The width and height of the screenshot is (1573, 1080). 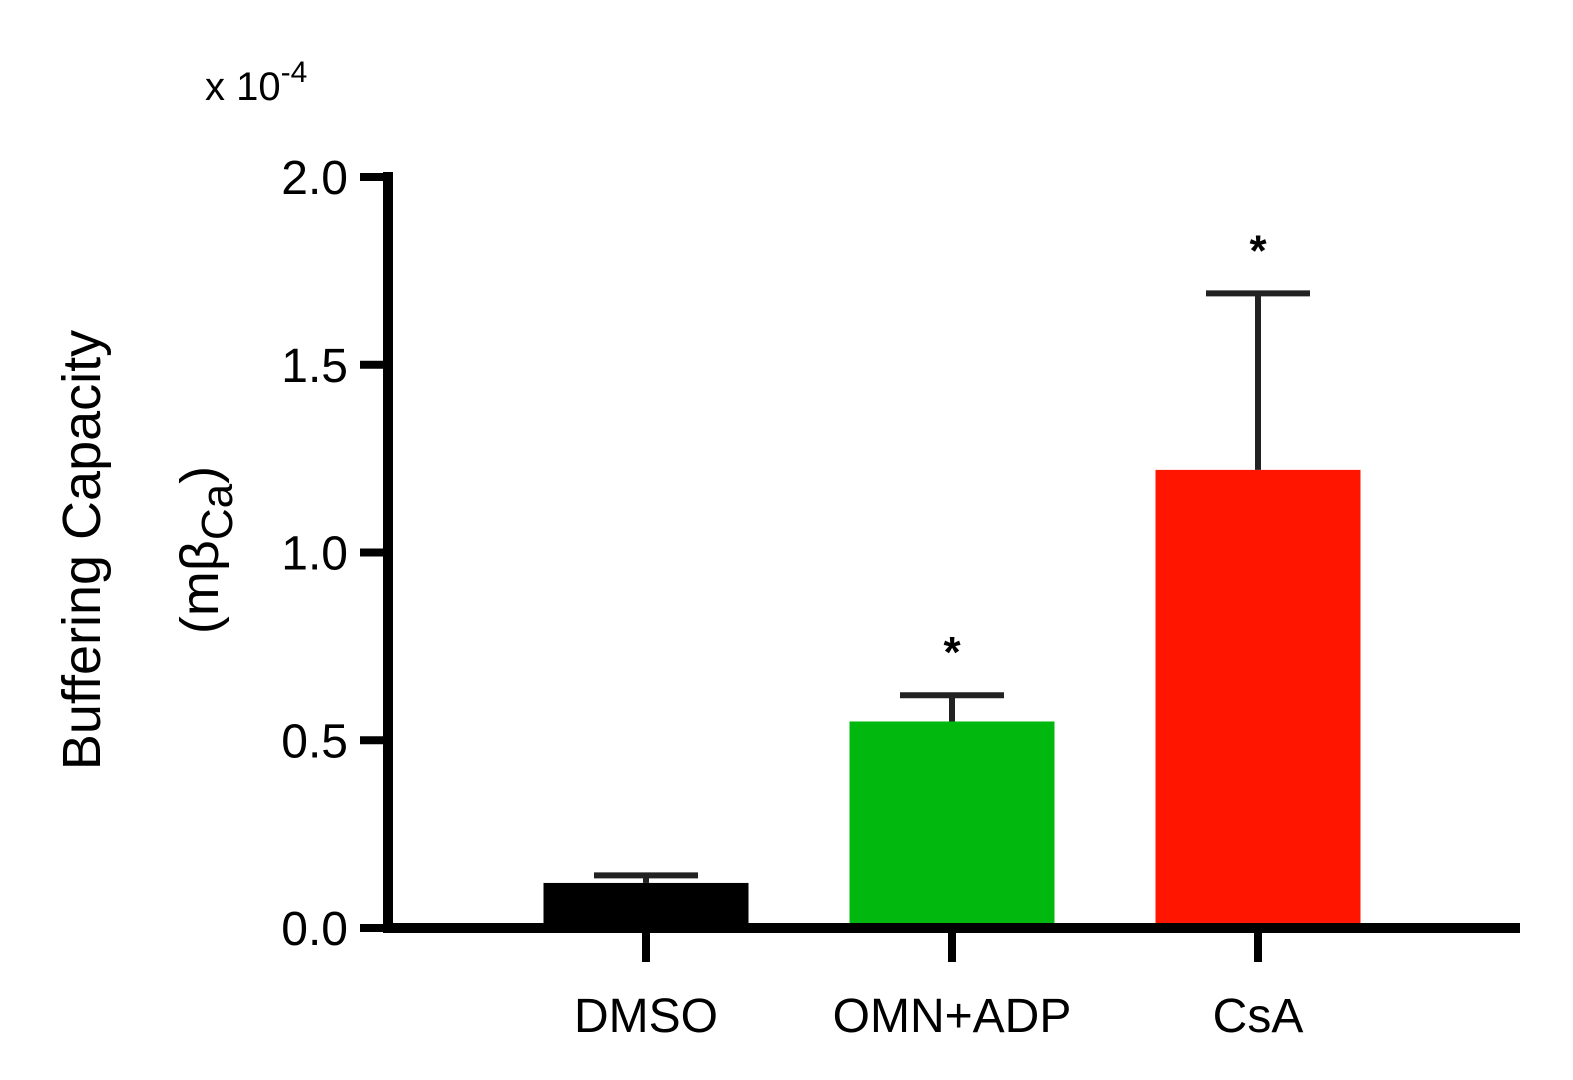 I want to click on y-tick-label: 1.5, so click(x=314, y=366).